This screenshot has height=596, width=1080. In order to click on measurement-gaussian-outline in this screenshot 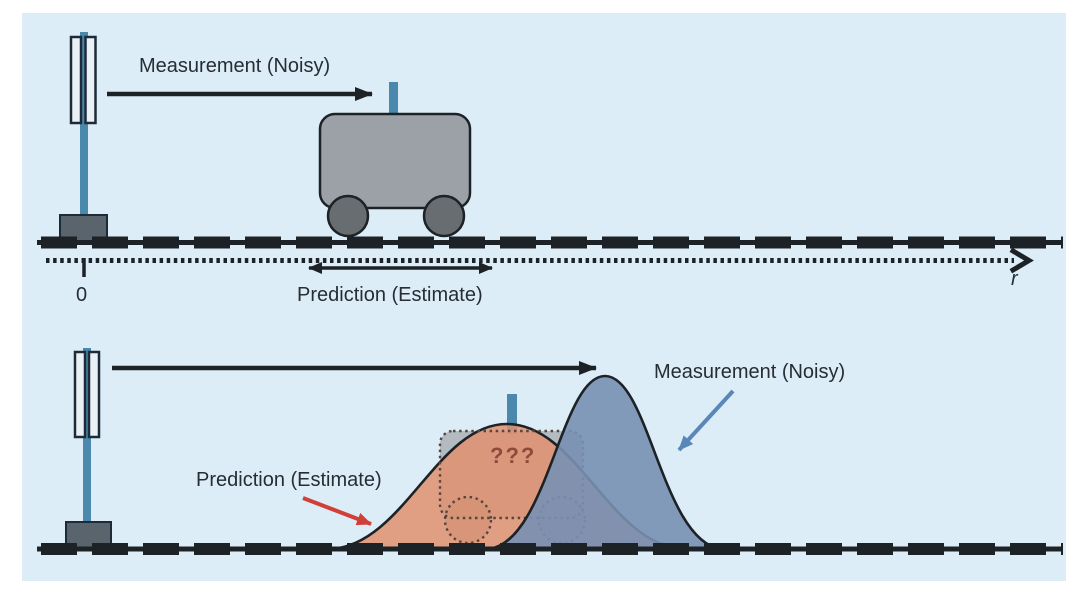, I will do `click(605, 462)`.